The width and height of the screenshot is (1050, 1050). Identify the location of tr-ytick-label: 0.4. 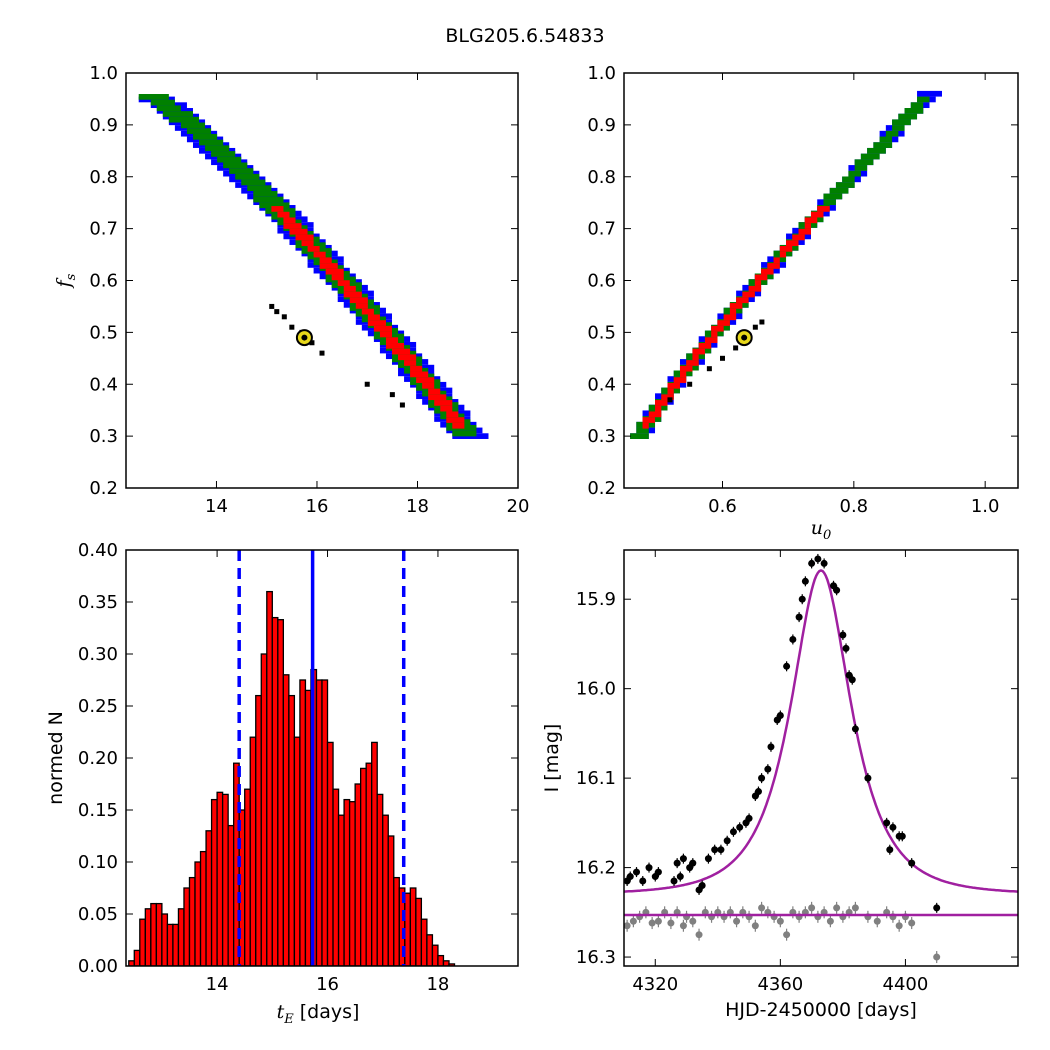
(601, 384).